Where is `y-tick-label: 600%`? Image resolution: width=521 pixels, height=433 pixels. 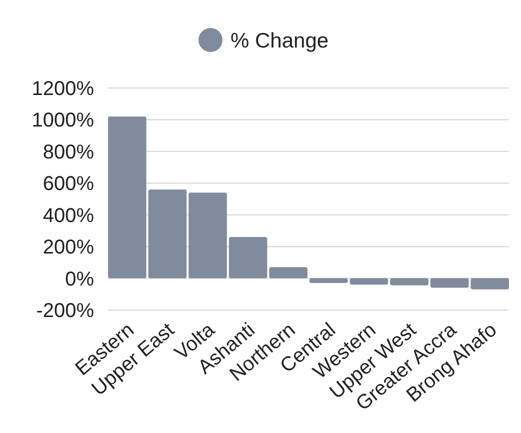
y-tick-label: 600% is located at coordinates (68, 184).